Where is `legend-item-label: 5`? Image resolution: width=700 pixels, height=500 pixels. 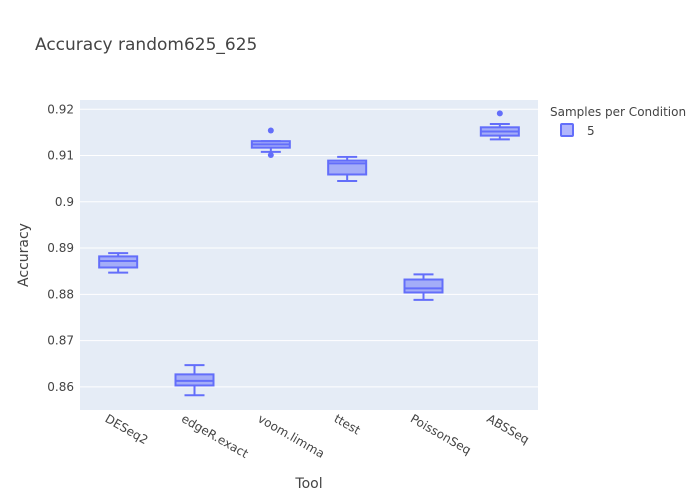
legend-item-label: 5 is located at coordinates (591, 131).